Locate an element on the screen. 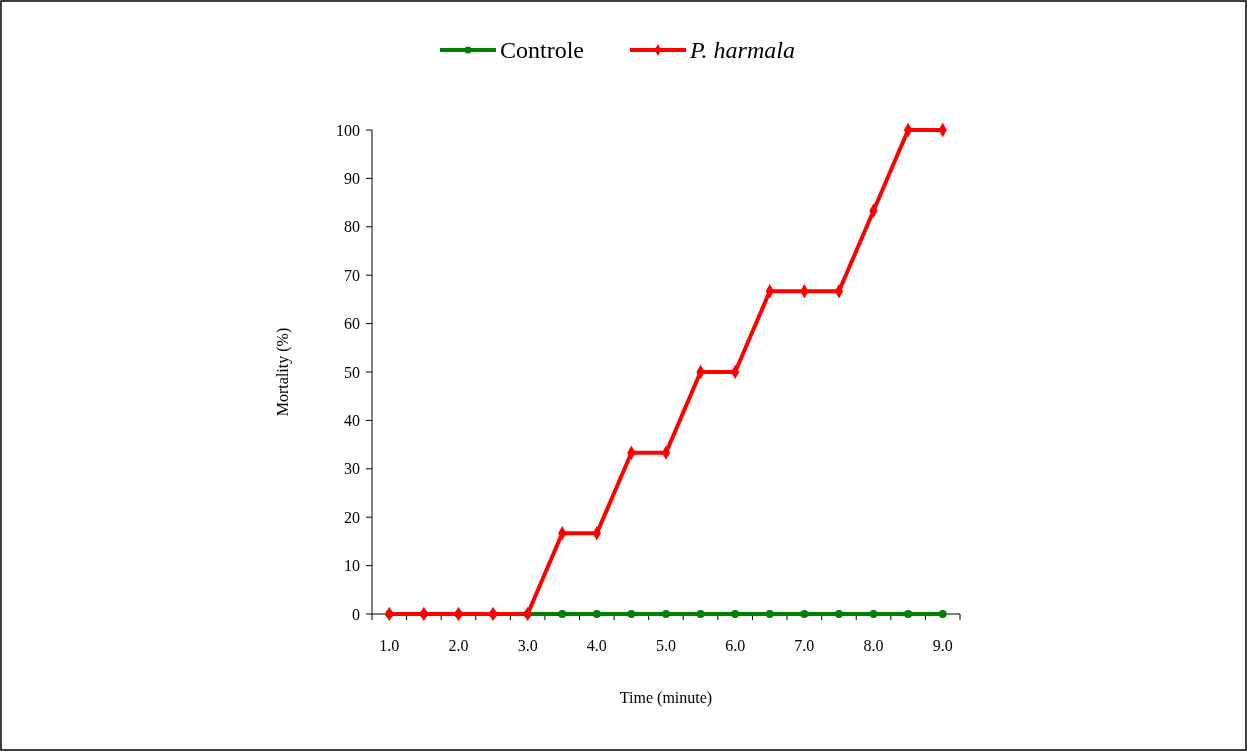 The image size is (1247, 751). x-tick-label: 6.0 is located at coordinates (735, 645).